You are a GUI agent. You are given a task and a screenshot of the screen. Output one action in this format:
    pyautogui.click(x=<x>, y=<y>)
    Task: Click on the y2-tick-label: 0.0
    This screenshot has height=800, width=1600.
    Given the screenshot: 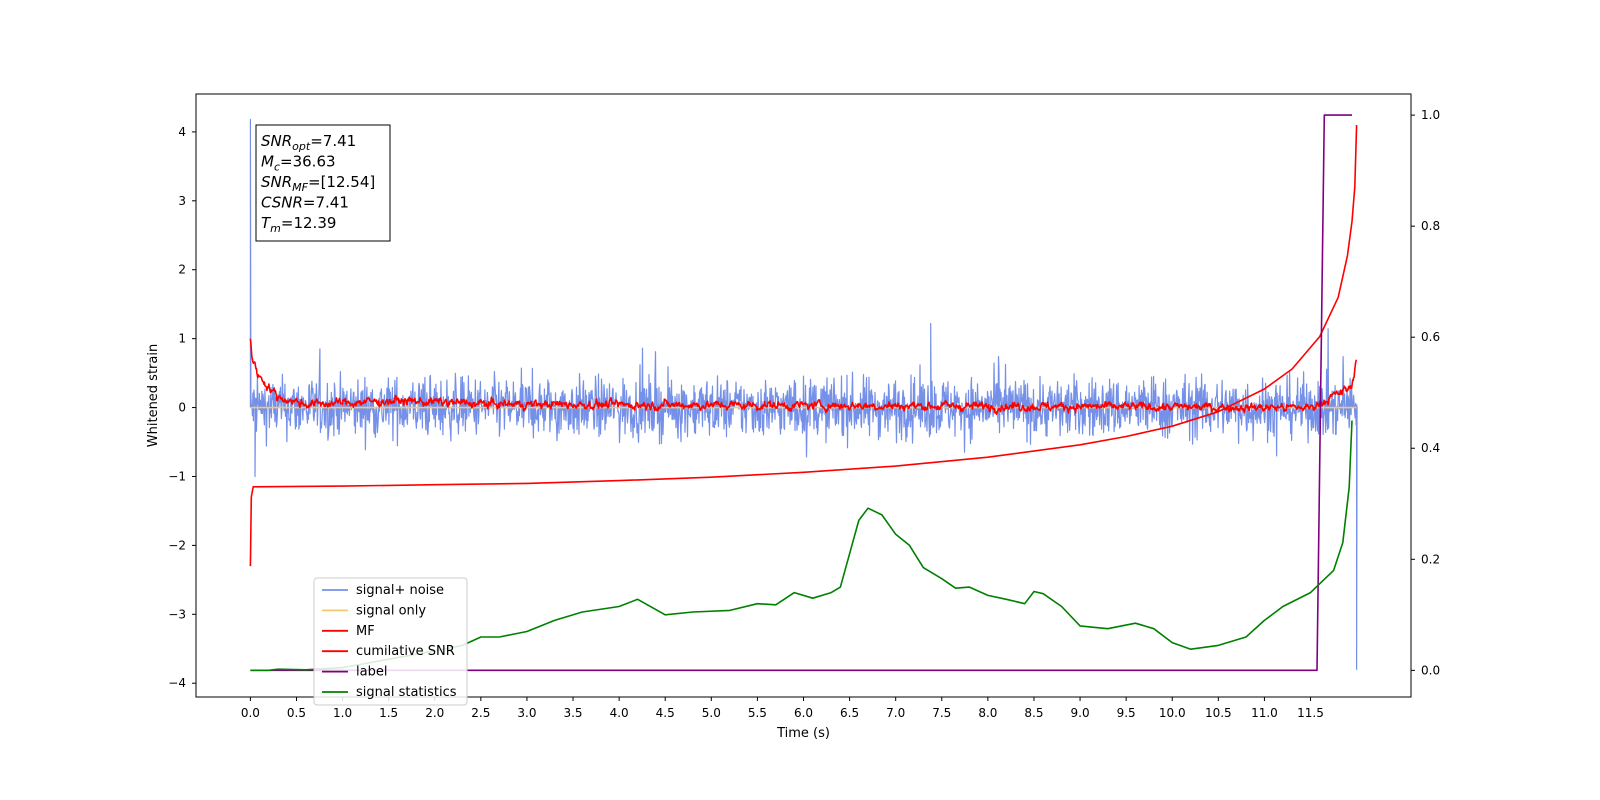 What is the action you would take?
    pyautogui.click(x=1430, y=670)
    